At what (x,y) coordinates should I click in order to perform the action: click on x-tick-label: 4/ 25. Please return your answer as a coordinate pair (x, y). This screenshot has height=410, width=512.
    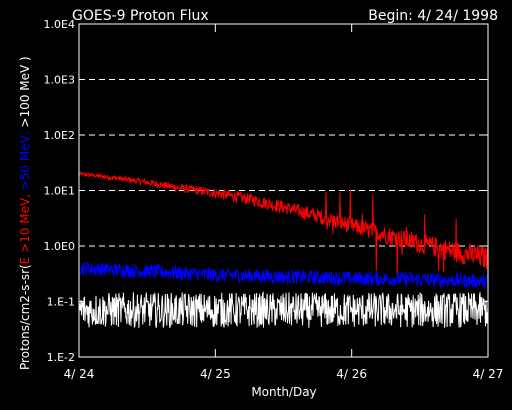
    Looking at the image, I should click on (215, 374).